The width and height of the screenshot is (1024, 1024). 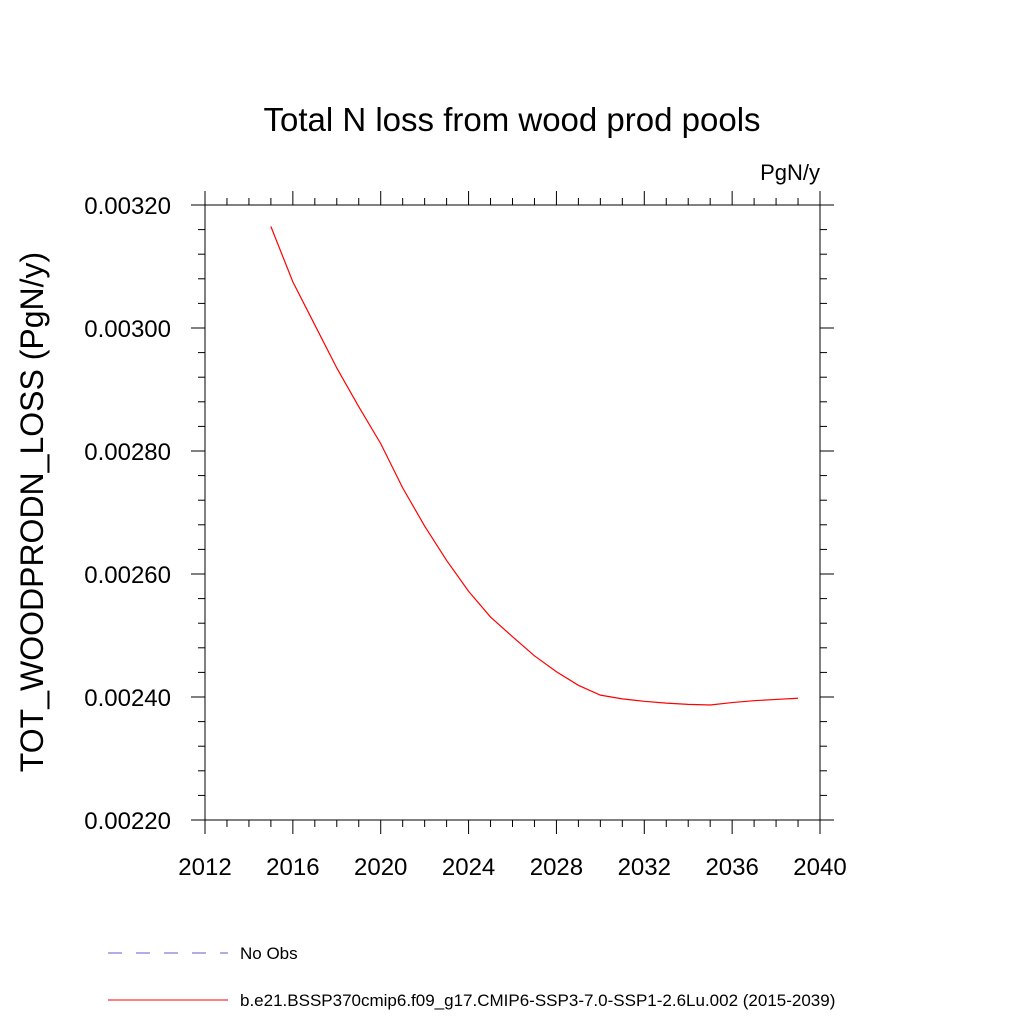 What do you see at coordinates (819, 867) in the screenshot?
I see `x-tick-label: 2040` at bounding box center [819, 867].